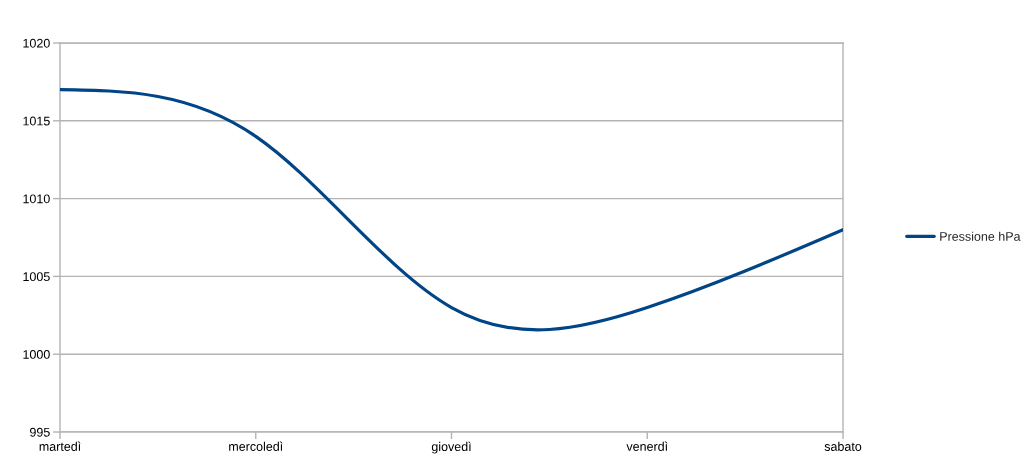 The width and height of the screenshot is (1030, 472). Describe the element at coordinates (36, 199) in the screenshot. I see `y-tick-label: 1010` at that location.